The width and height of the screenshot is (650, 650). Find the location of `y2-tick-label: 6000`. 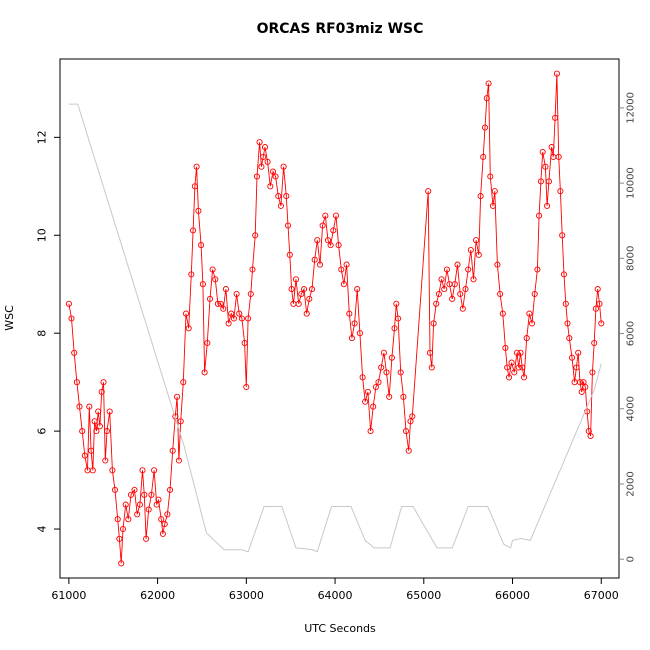

y2-tick-label: 6000 is located at coordinates (630, 333).